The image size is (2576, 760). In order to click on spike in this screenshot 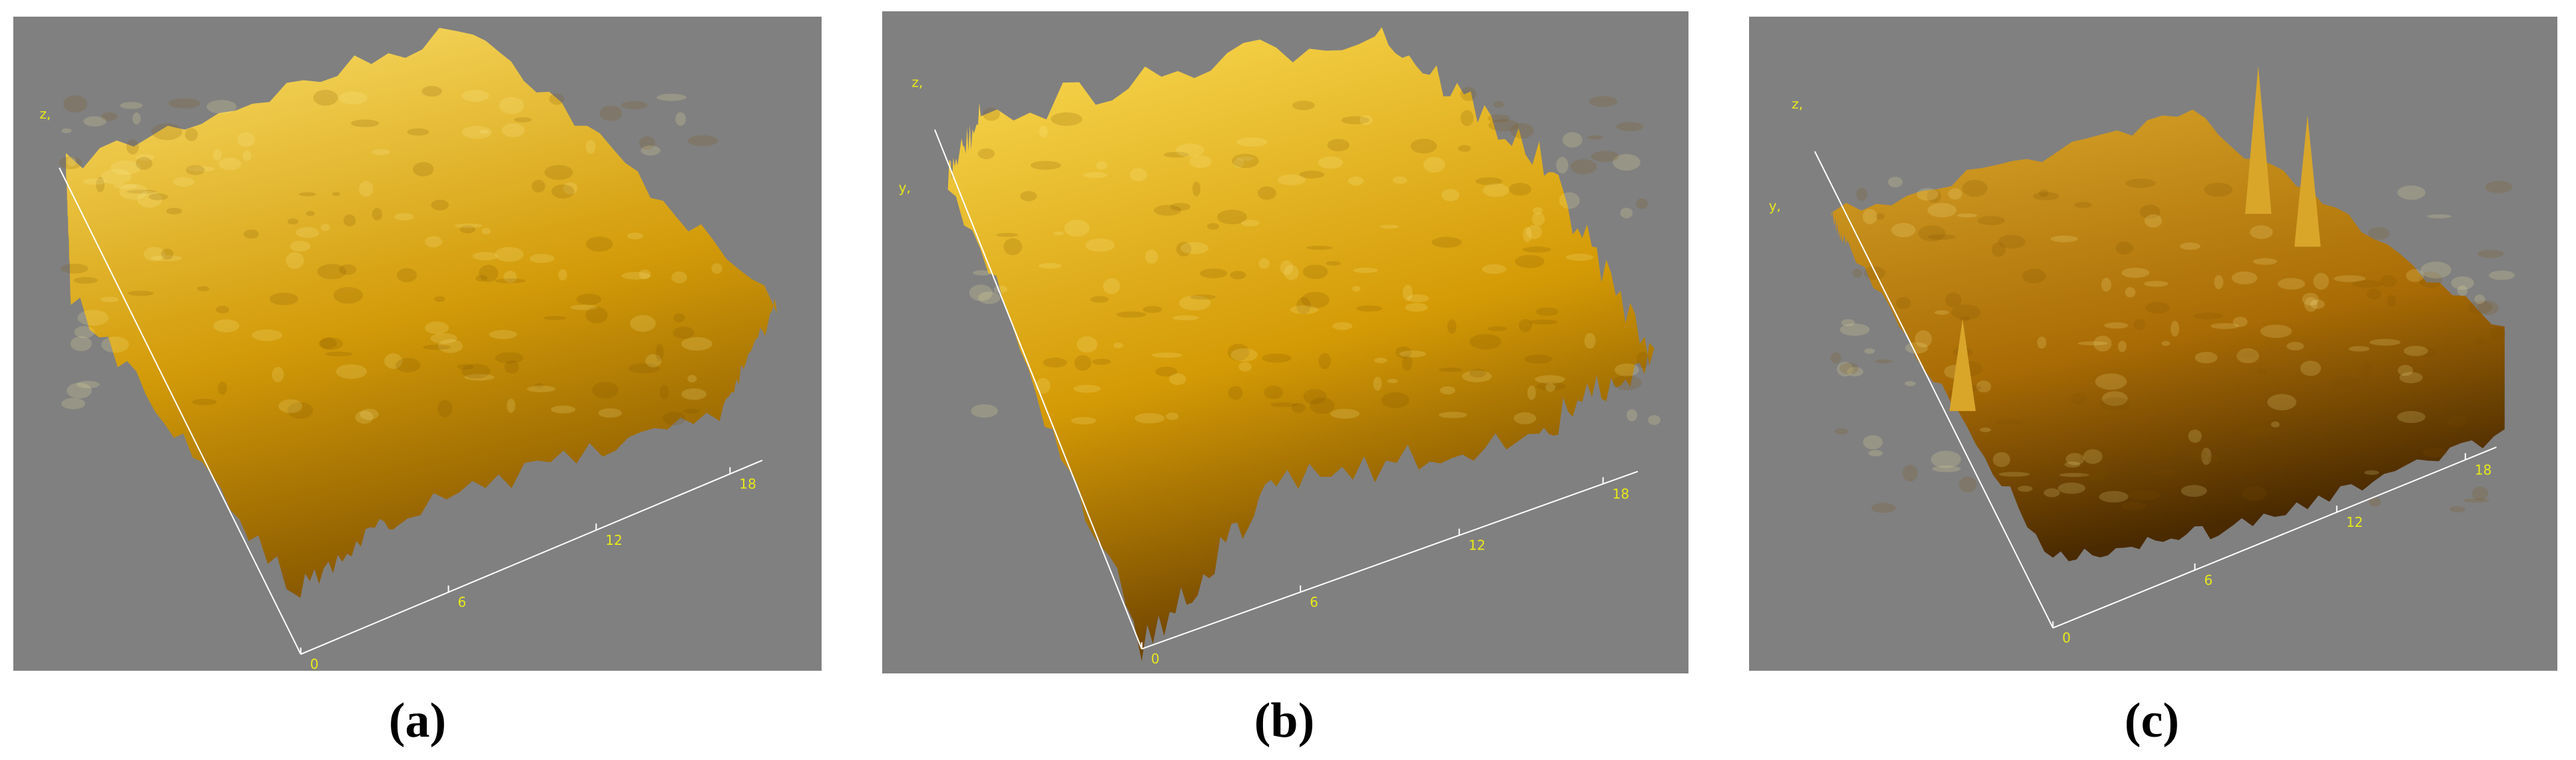, I will do `click(2259, 140)`.